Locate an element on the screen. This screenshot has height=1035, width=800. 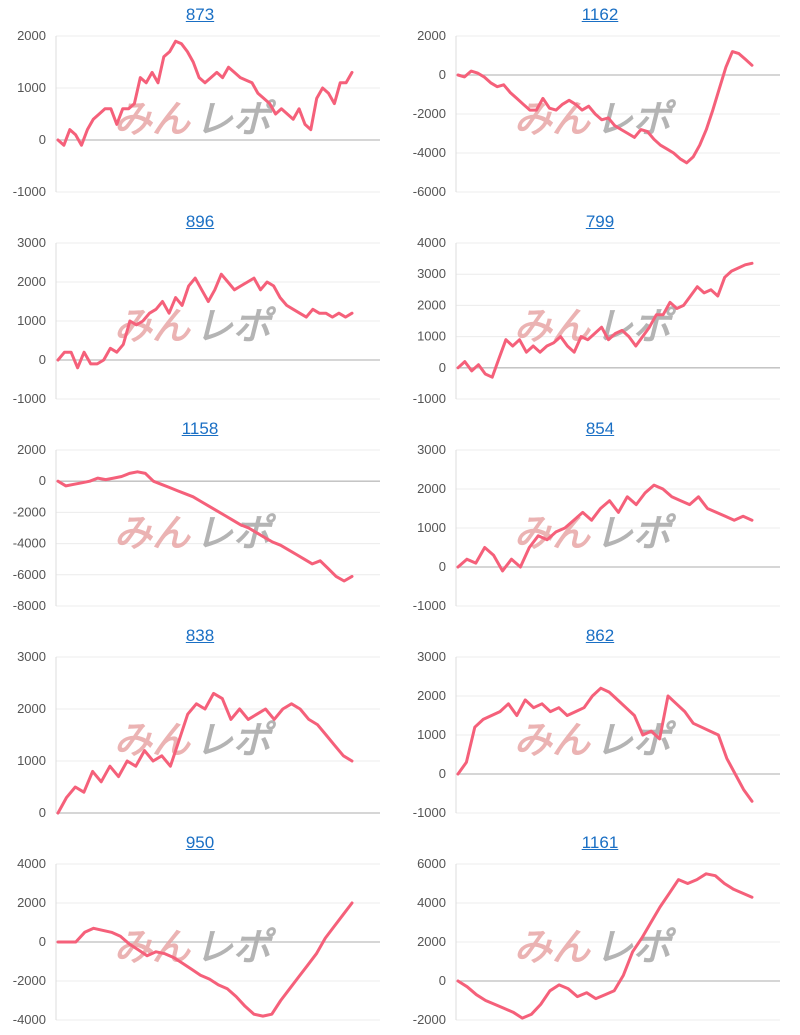
chart-title-link: 1158 is located at coordinates (200, 428).